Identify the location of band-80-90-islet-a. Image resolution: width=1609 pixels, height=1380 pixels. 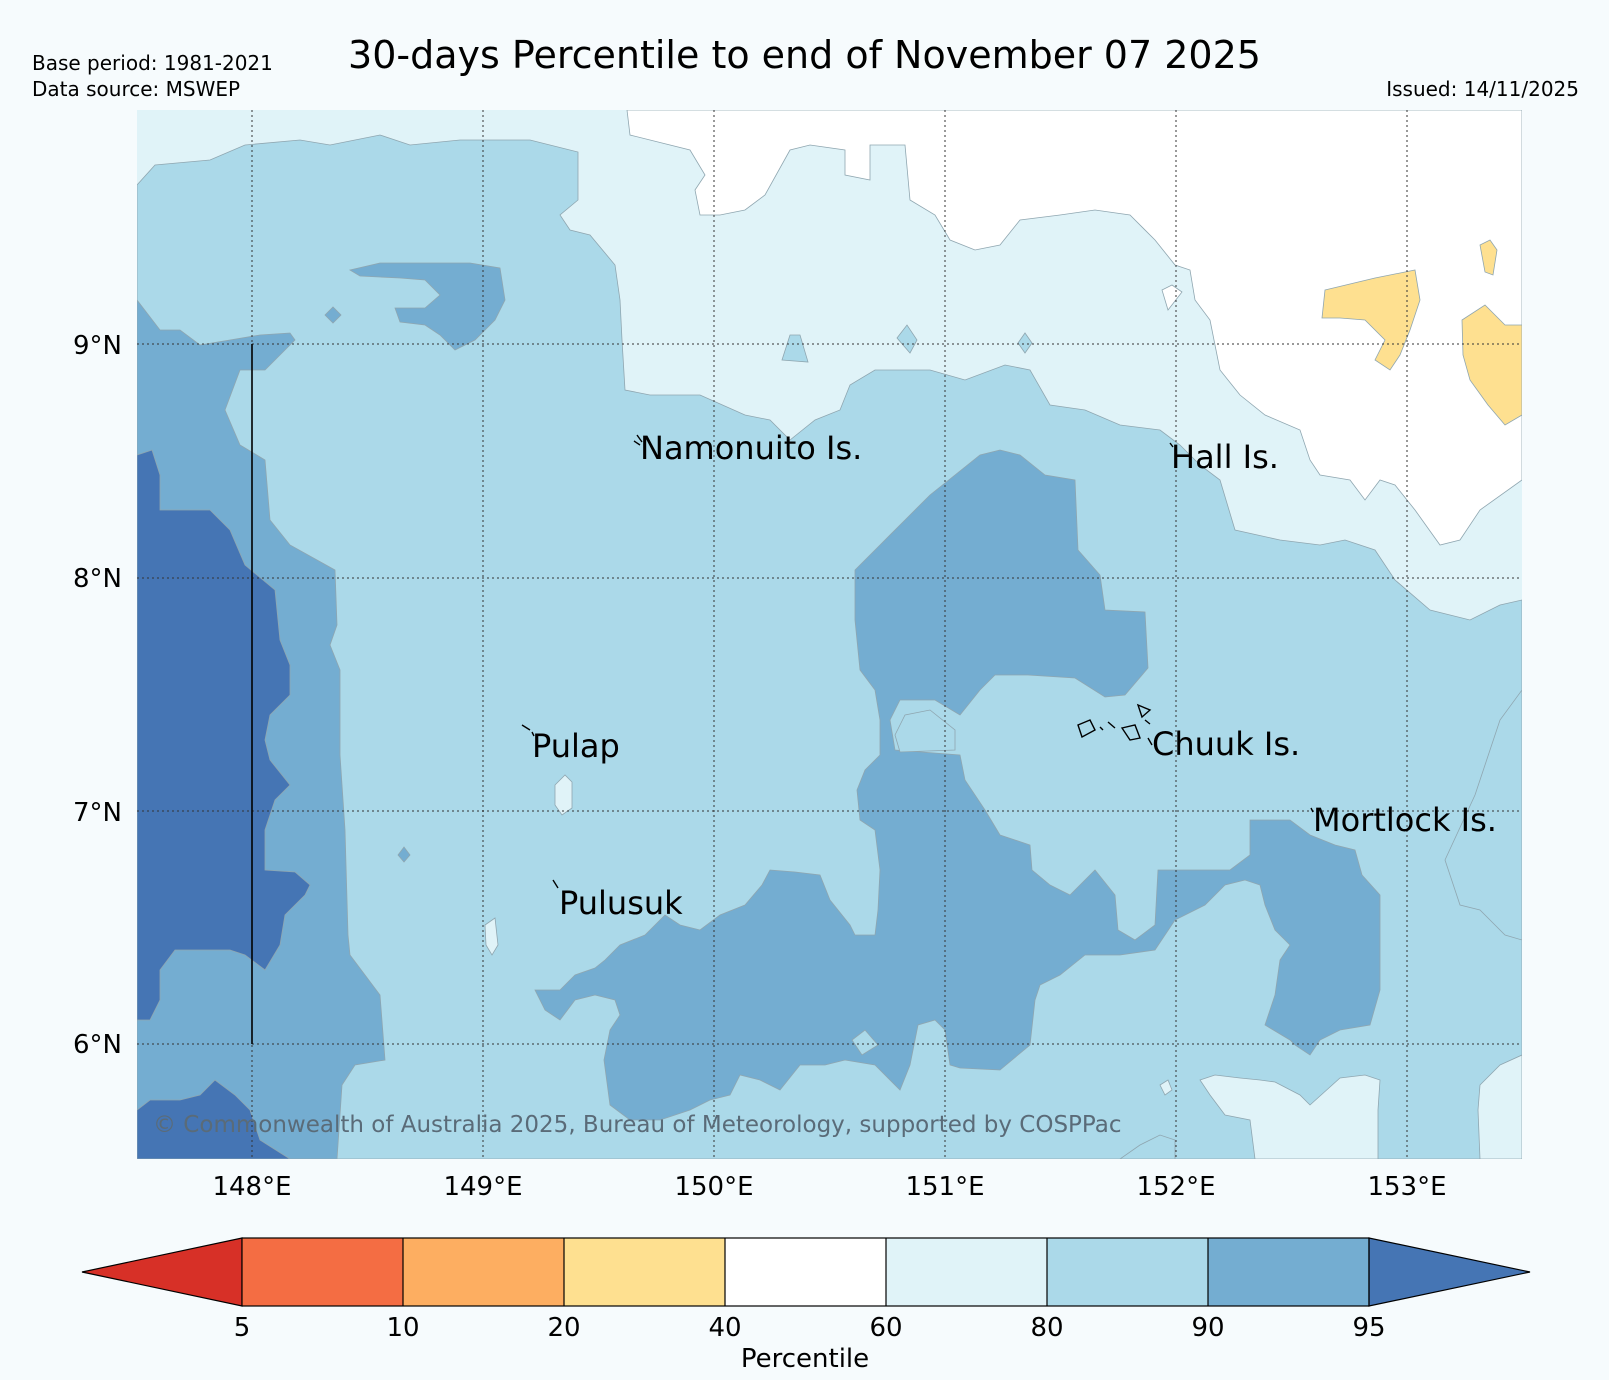
(795, 348).